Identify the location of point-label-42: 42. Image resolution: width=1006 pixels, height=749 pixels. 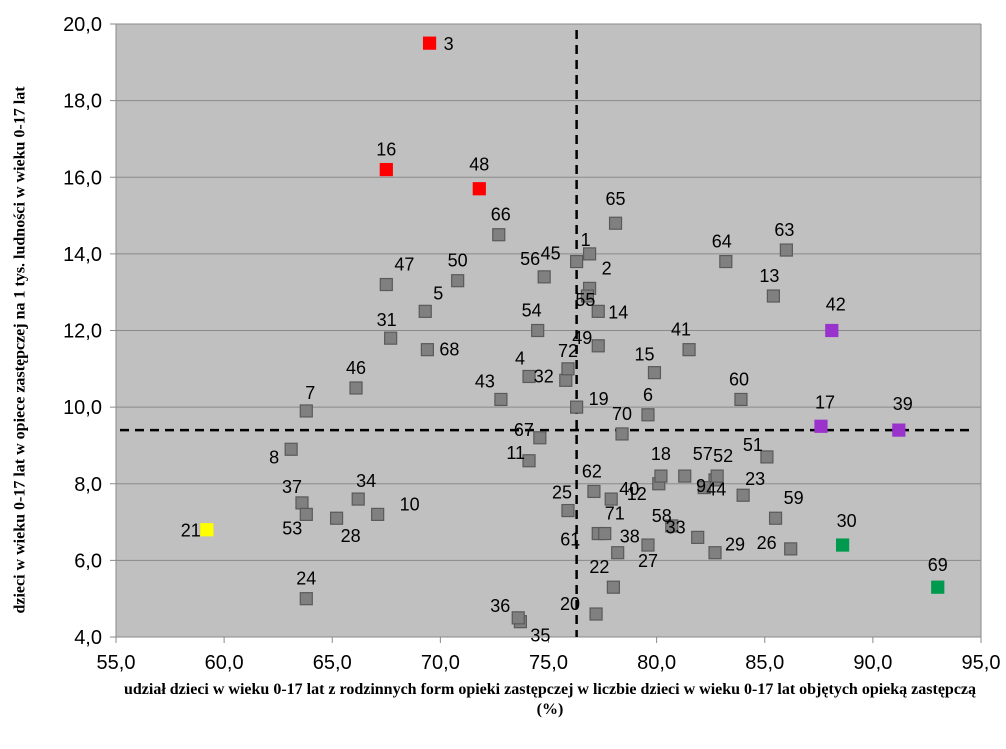
(836, 305).